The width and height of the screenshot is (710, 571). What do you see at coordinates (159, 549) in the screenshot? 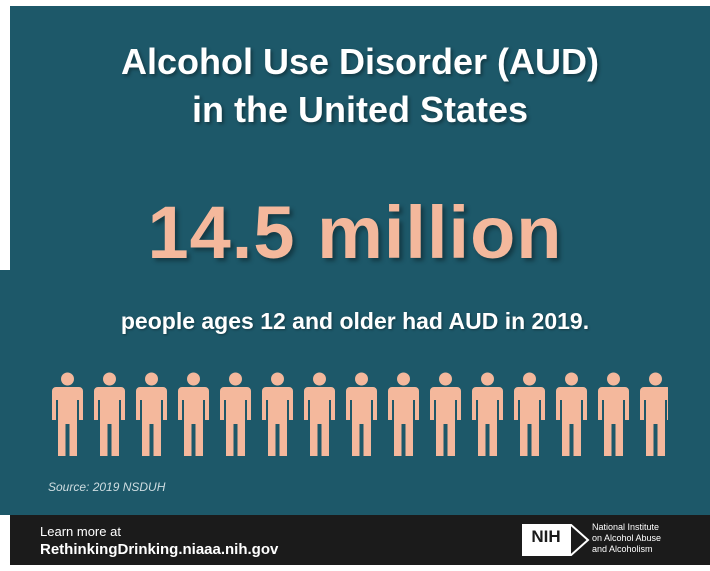
I see `website-link: RethinkingDrinking.niaaa.nih.gov` at bounding box center [159, 549].